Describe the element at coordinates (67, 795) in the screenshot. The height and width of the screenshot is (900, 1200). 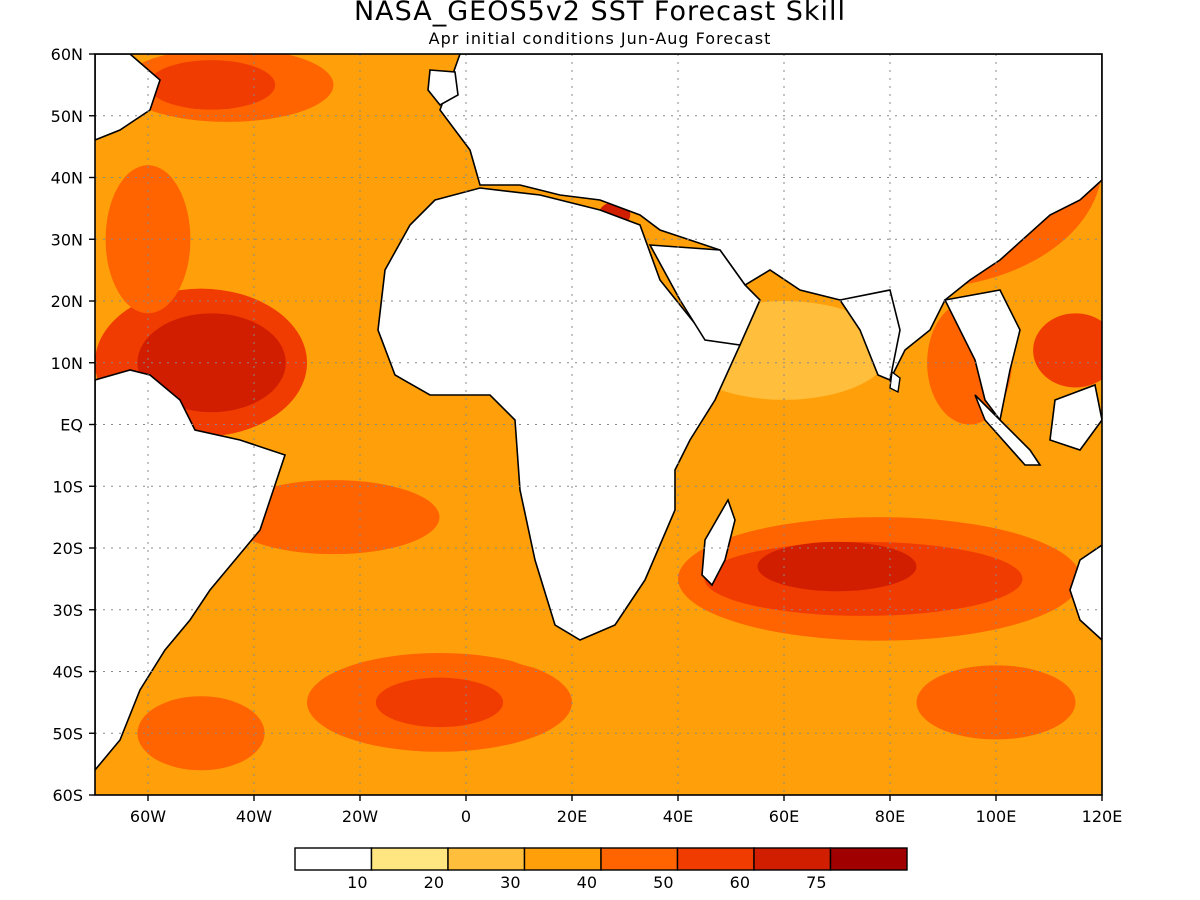
I see `lat-tick-label: 60S` at that location.